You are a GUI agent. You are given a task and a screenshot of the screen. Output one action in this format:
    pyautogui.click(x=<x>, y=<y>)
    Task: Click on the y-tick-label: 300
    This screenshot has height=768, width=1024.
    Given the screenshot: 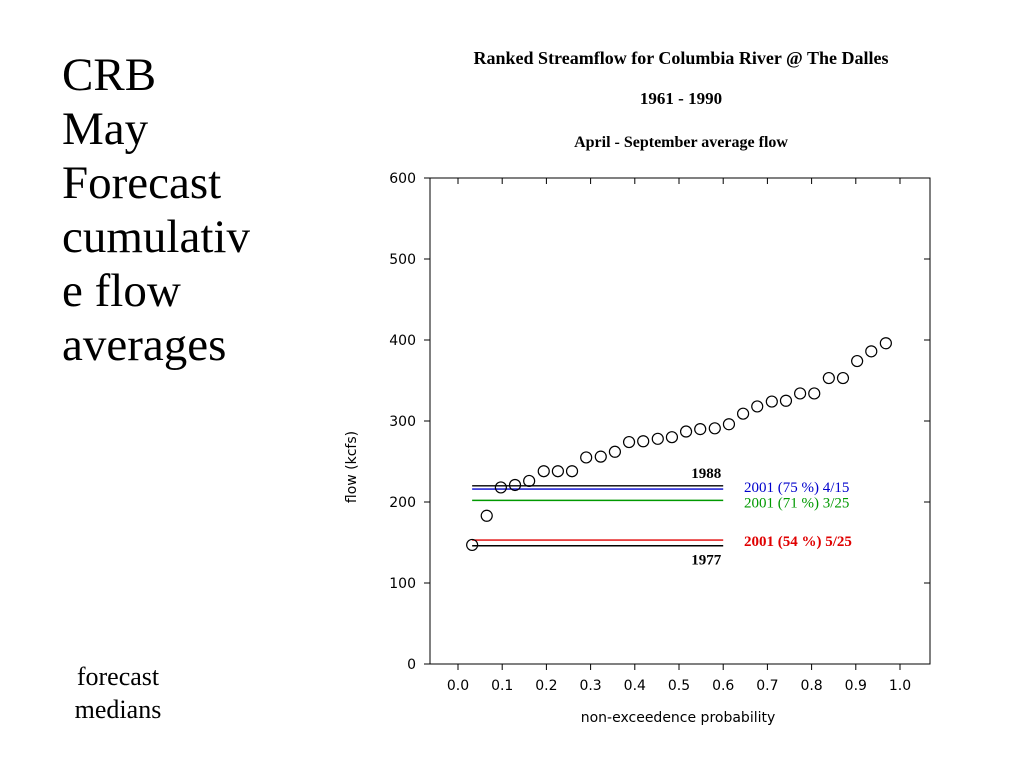 What is the action you would take?
    pyautogui.click(x=402, y=422)
    